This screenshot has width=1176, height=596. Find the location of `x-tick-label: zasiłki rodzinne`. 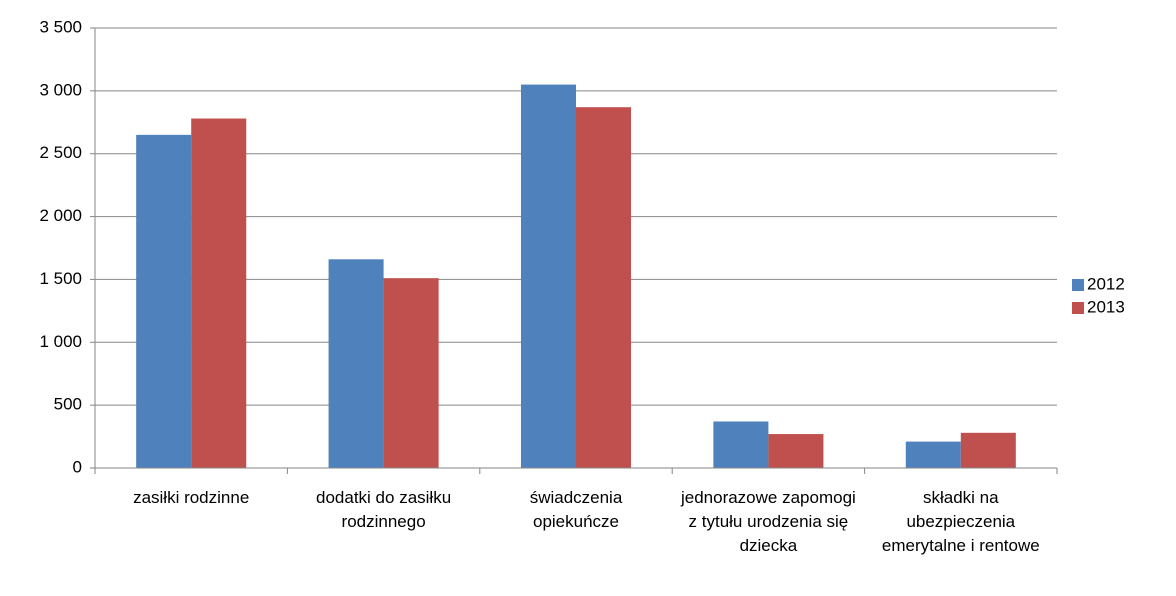

x-tick-label: zasiłki rodzinne is located at coordinates (191, 497).